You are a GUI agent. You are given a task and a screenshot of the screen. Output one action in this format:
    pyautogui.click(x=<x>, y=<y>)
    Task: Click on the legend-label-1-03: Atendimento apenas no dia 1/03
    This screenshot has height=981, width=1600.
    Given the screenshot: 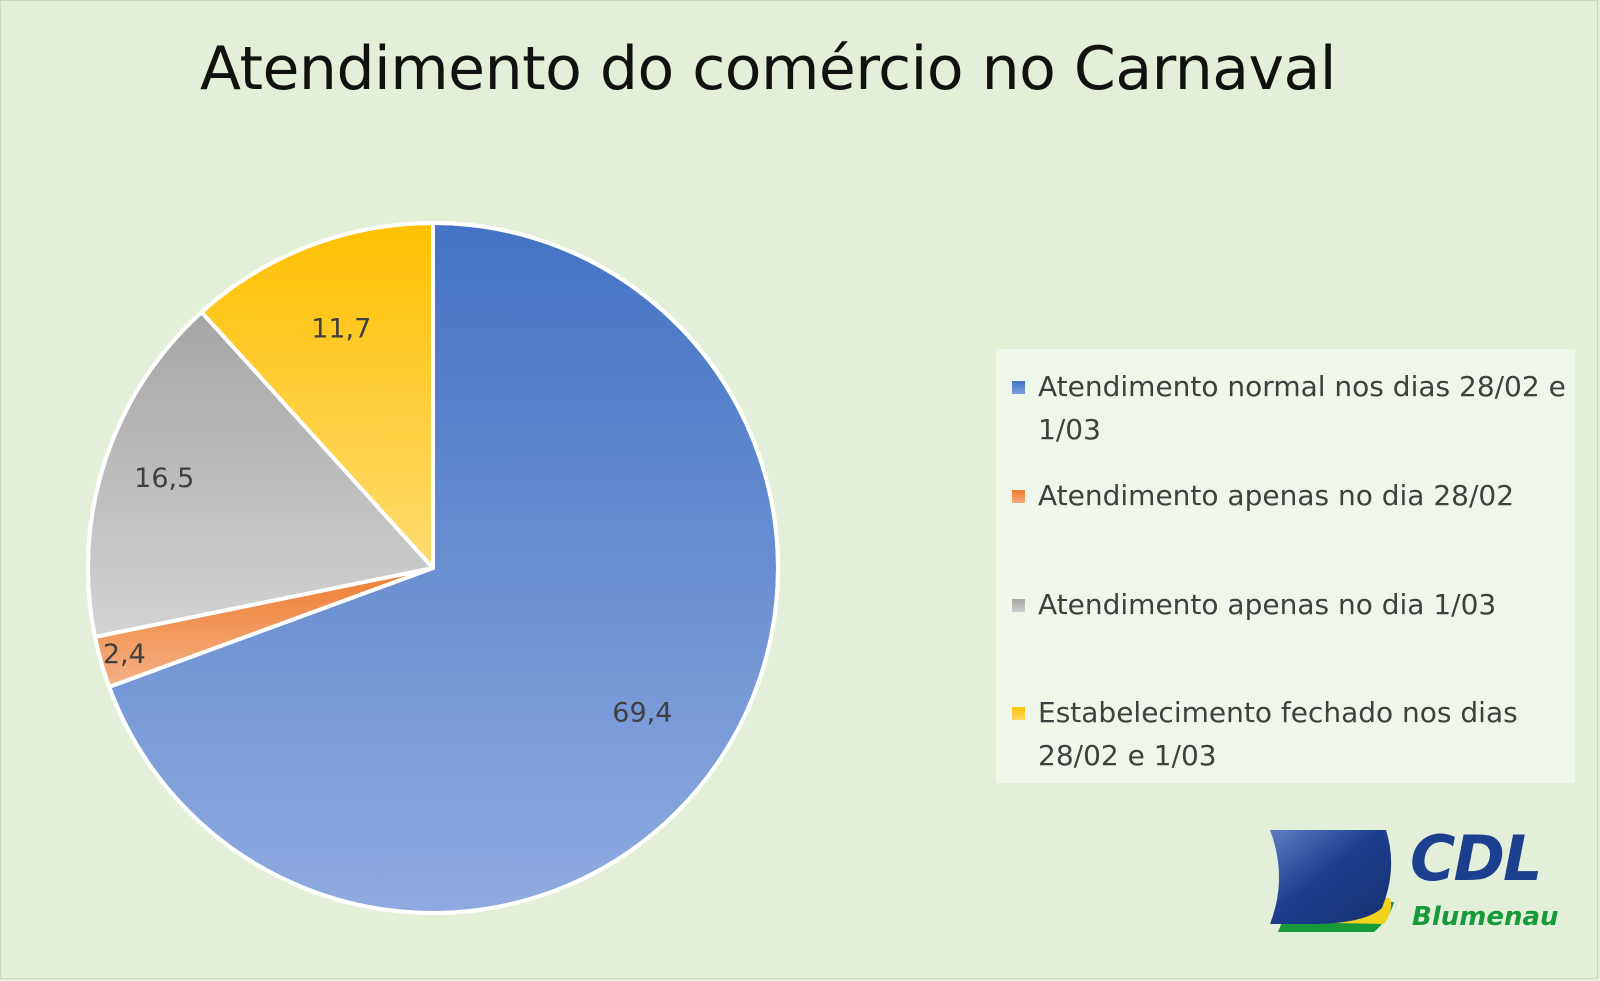 What is the action you would take?
    pyautogui.click(x=1267, y=604)
    